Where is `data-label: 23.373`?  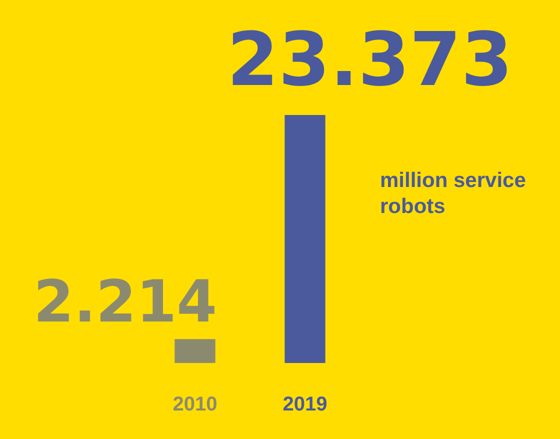 data-label: 23.373 is located at coordinates (370, 60).